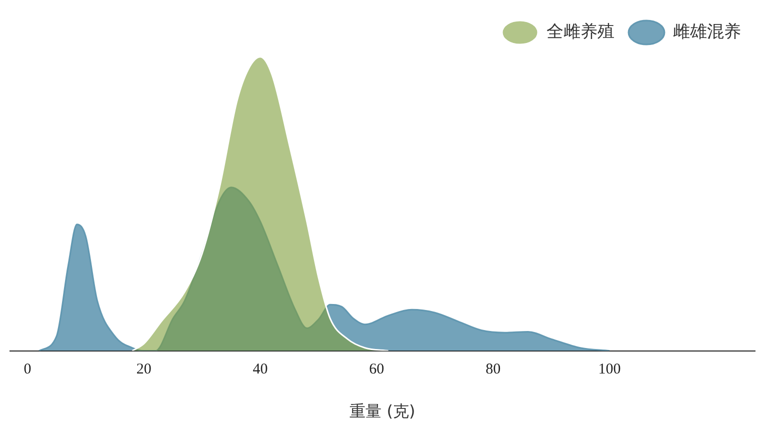  What do you see at coordinates (383, 411) in the screenshot?
I see `x-axis-title: 重量 (克)` at bounding box center [383, 411].